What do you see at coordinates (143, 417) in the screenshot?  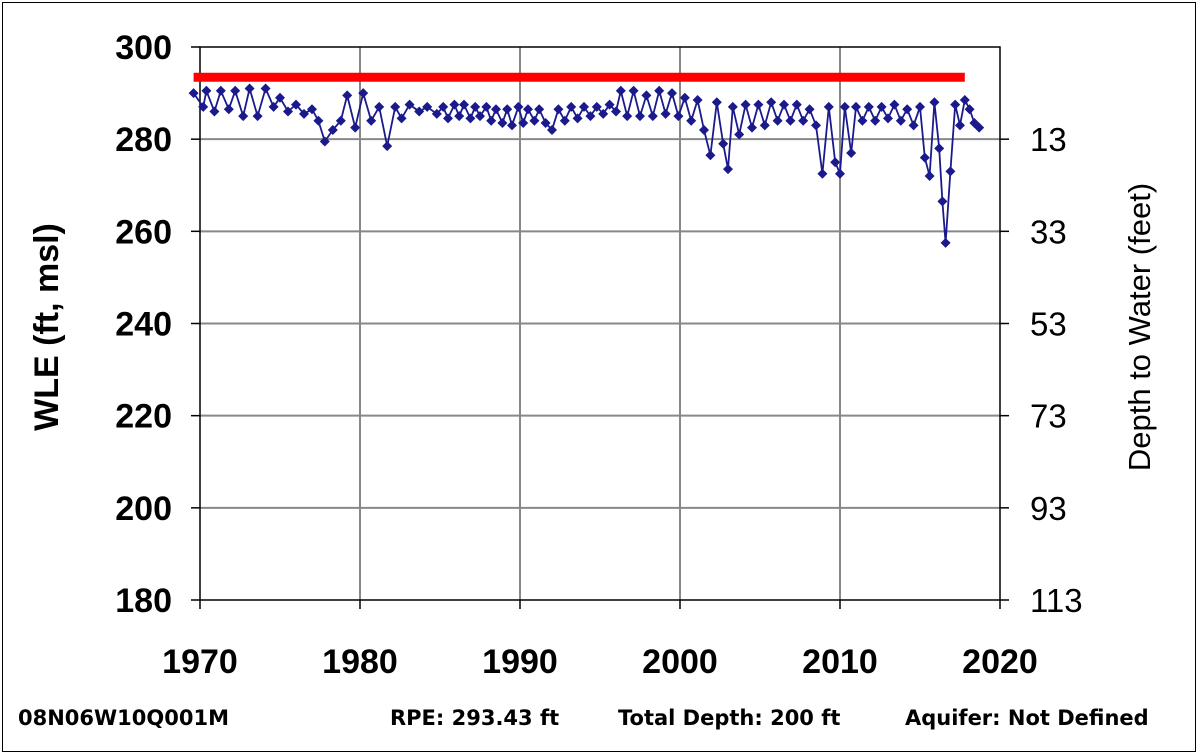 I see `y-tick-label: 220` at bounding box center [143, 417].